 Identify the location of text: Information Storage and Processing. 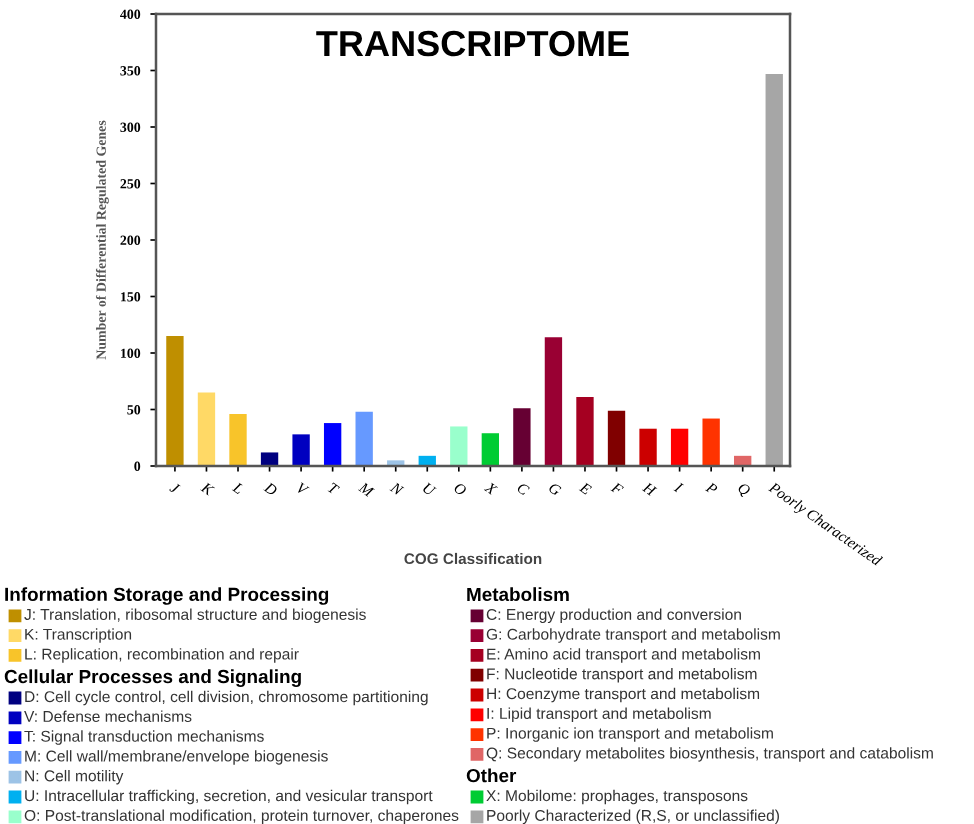
(167, 596).